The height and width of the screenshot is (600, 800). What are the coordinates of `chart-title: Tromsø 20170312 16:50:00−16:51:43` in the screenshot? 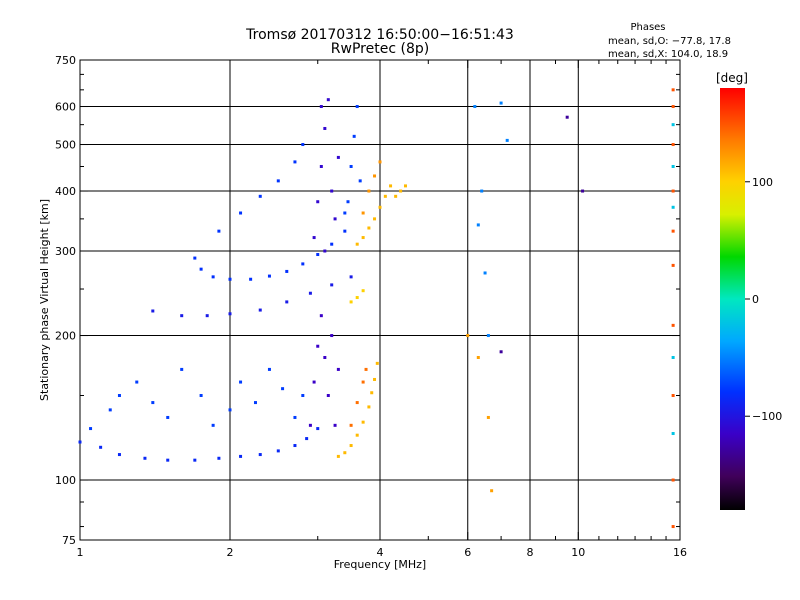 It's located at (379, 35).